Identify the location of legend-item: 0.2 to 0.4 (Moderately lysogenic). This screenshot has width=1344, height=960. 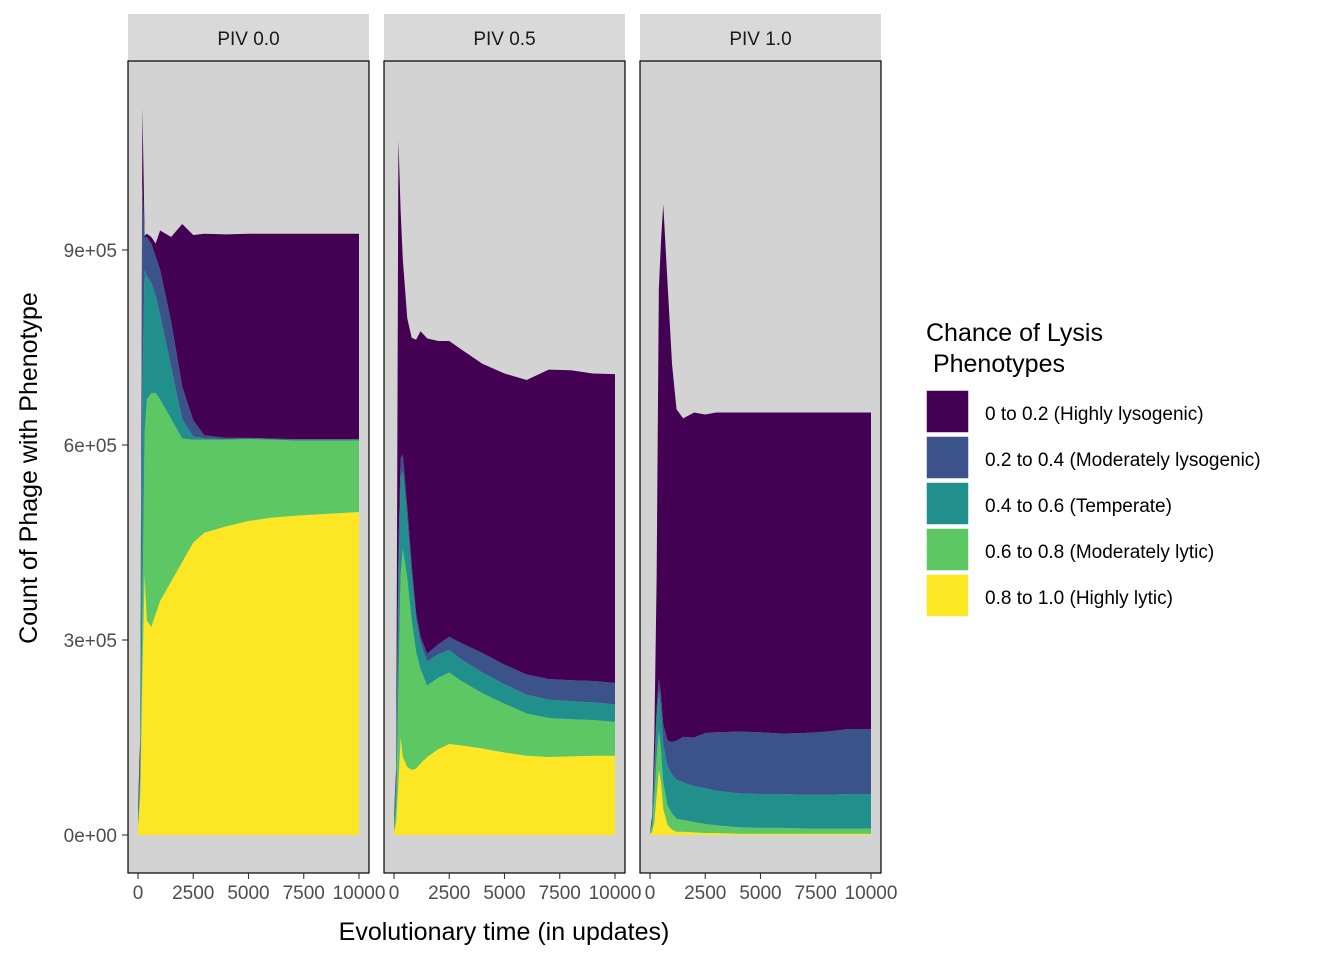
(1093, 457).